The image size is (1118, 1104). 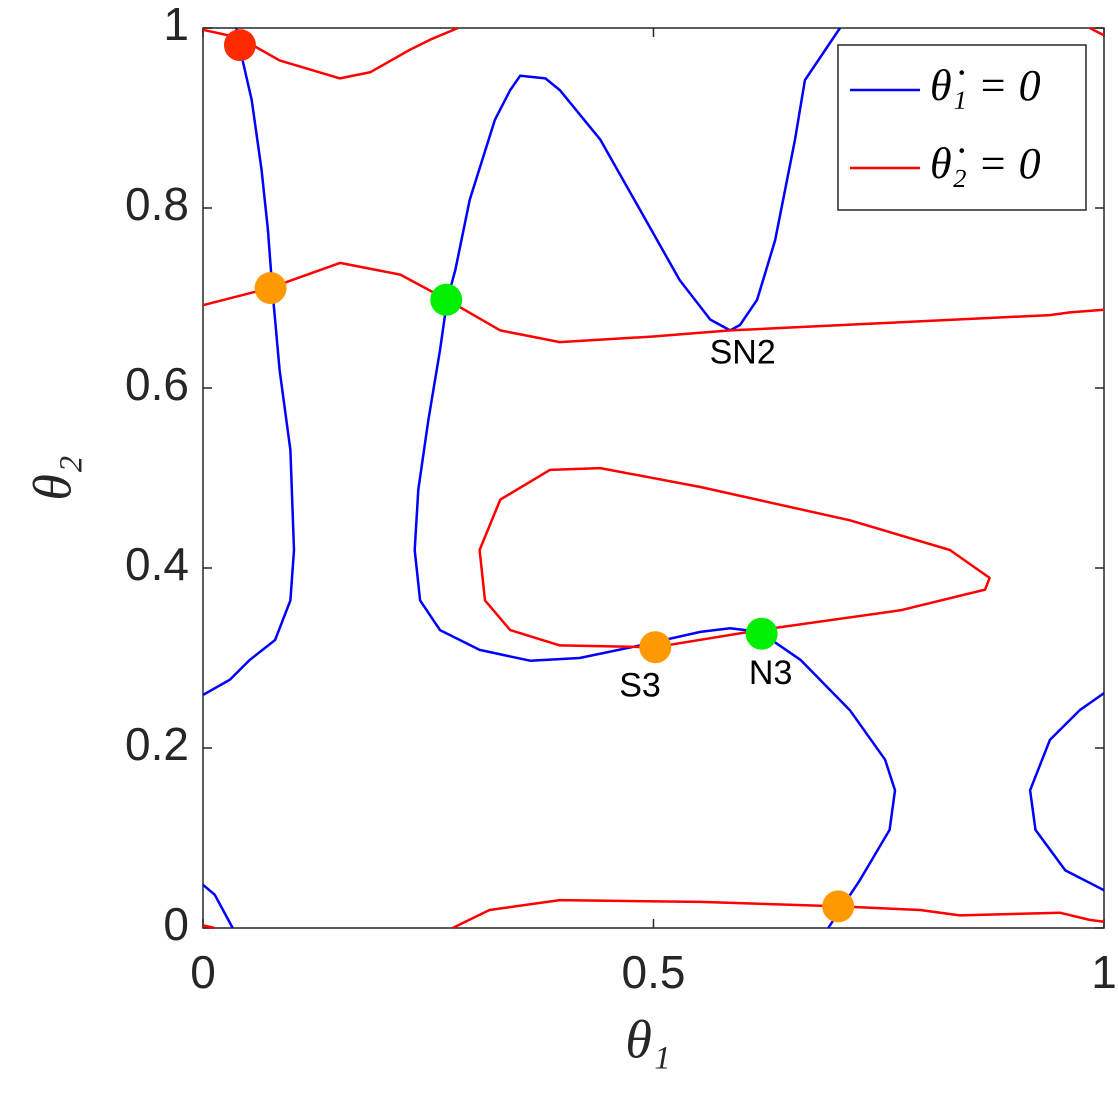 What do you see at coordinates (157, 744) in the screenshot?
I see `y-tick-label: 0.2` at bounding box center [157, 744].